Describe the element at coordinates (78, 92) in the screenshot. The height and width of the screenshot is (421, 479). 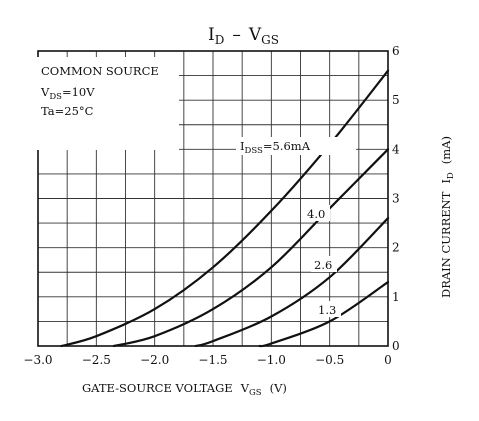
I see `condition-vds-rest: =10V` at that location.